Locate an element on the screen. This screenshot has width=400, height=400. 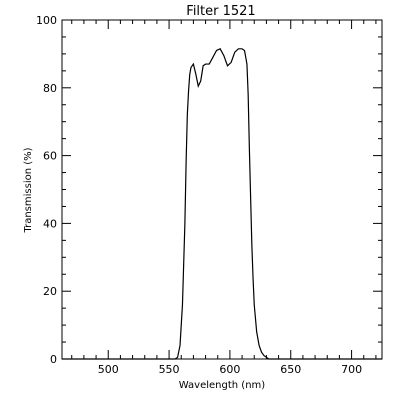
y-tick-label: 40 is located at coordinates (50, 223).